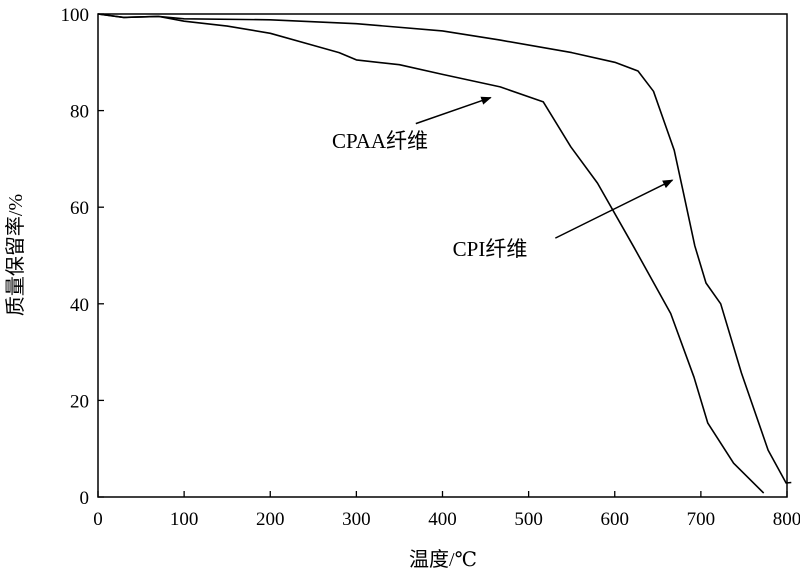 This screenshot has height=579, width=800. Describe the element at coordinates (701, 519) in the screenshot. I see `x-tick-label: 700` at that location.